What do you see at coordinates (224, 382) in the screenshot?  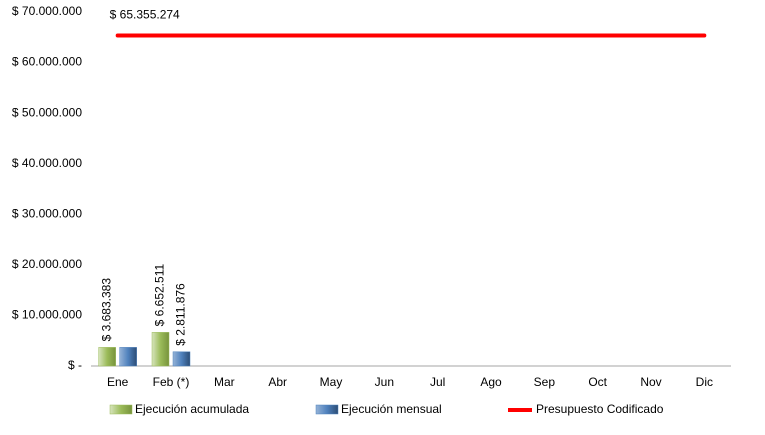 I see `x-tick-label: Mar` at bounding box center [224, 382].